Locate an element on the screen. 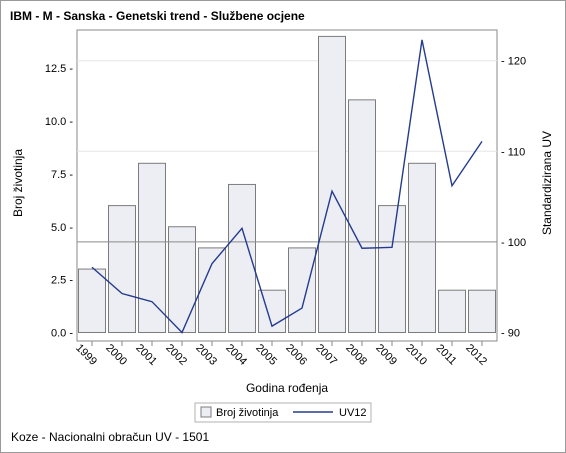  y-tick-label: 5.0 - is located at coordinates (62, 228).